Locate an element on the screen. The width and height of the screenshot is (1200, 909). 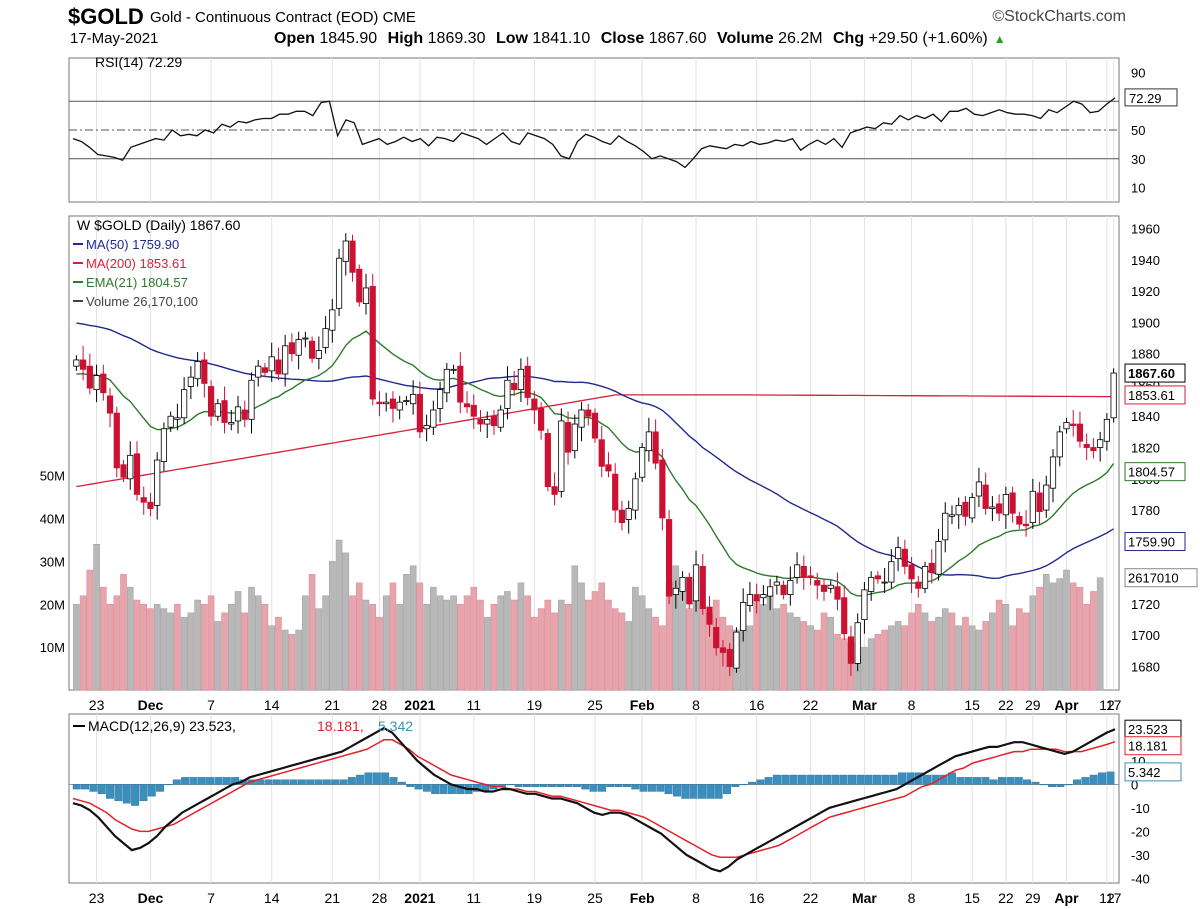
macd-legend-hist: 5.342 is located at coordinates (395, 726).